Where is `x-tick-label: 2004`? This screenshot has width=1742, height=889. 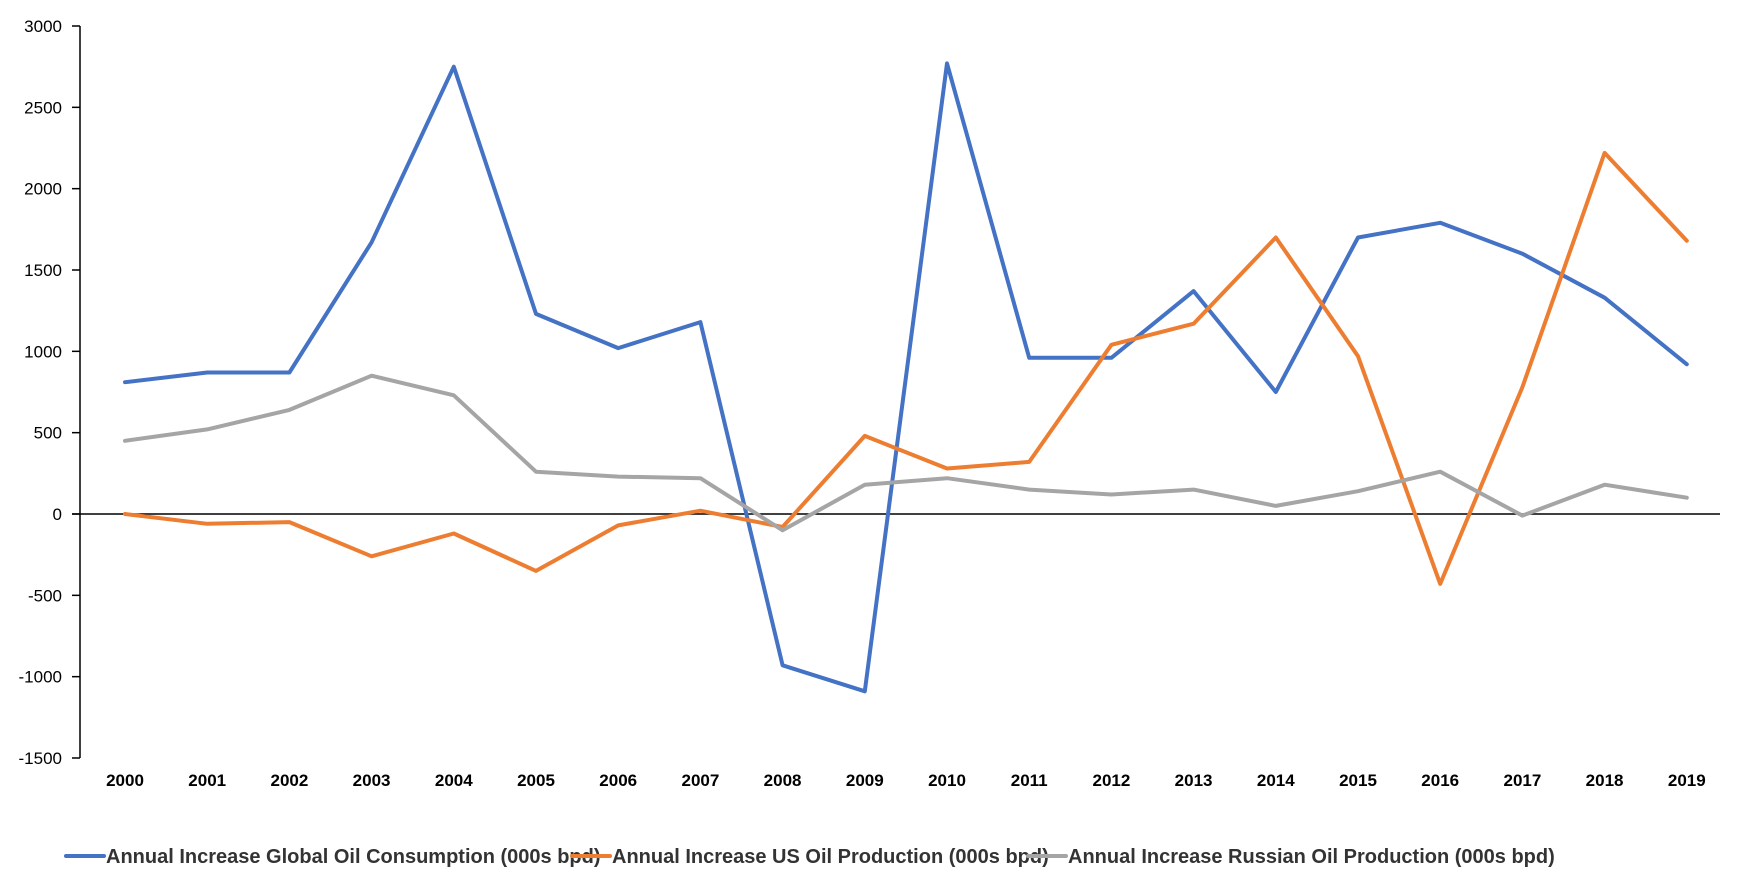 x-tick-label: 2004 is located at coordinates (454, 780).